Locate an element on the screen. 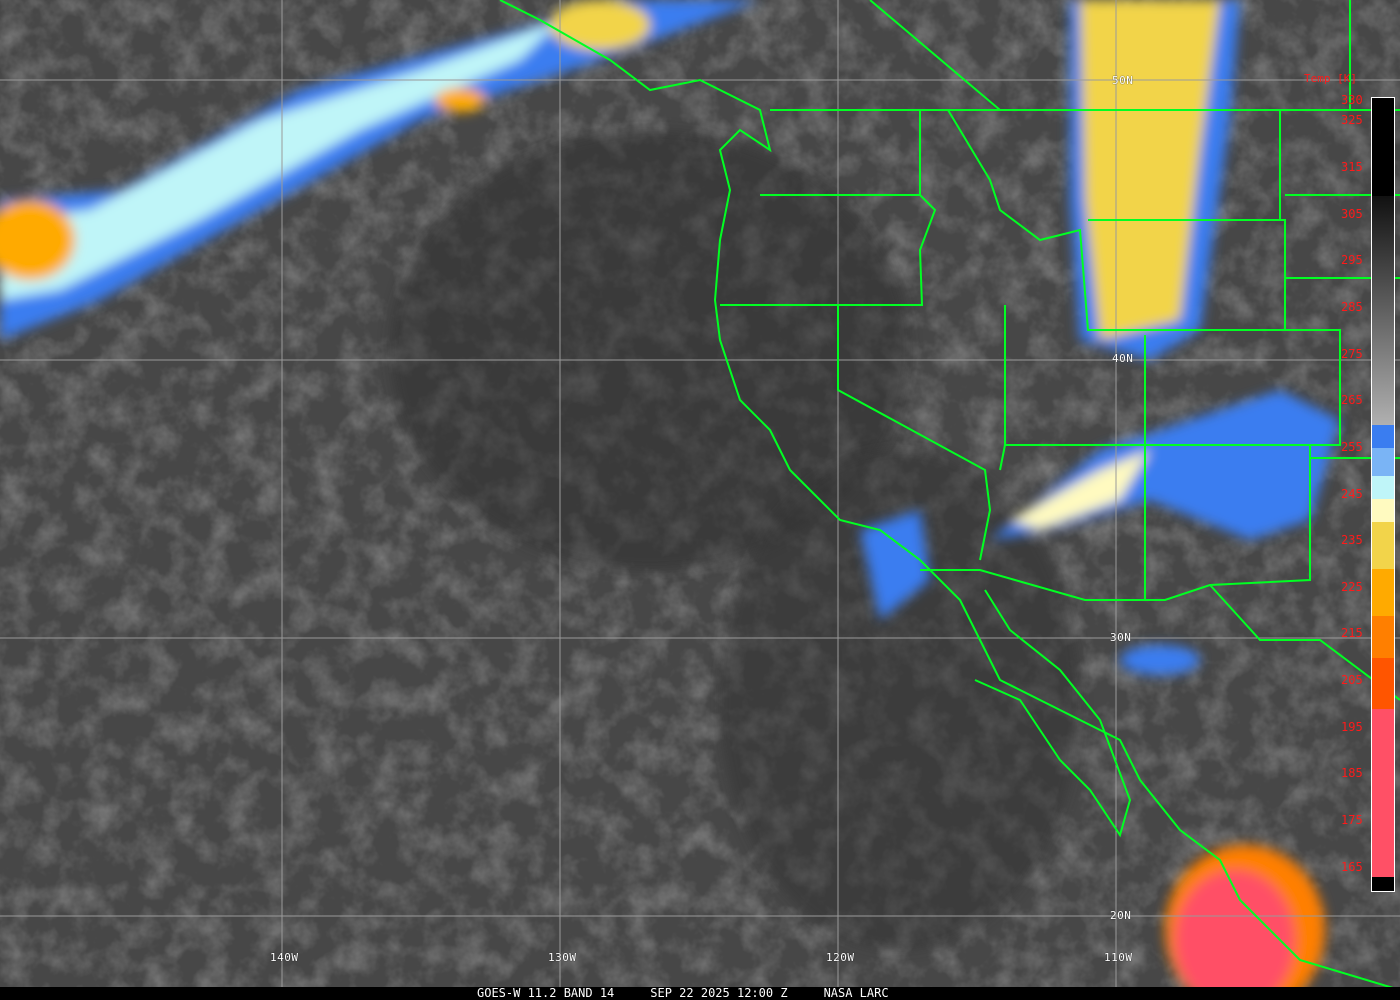 This screenshot has width=1400, height=1000. colorbar-title: Temp [K] is located at coordinates (1330, 78).